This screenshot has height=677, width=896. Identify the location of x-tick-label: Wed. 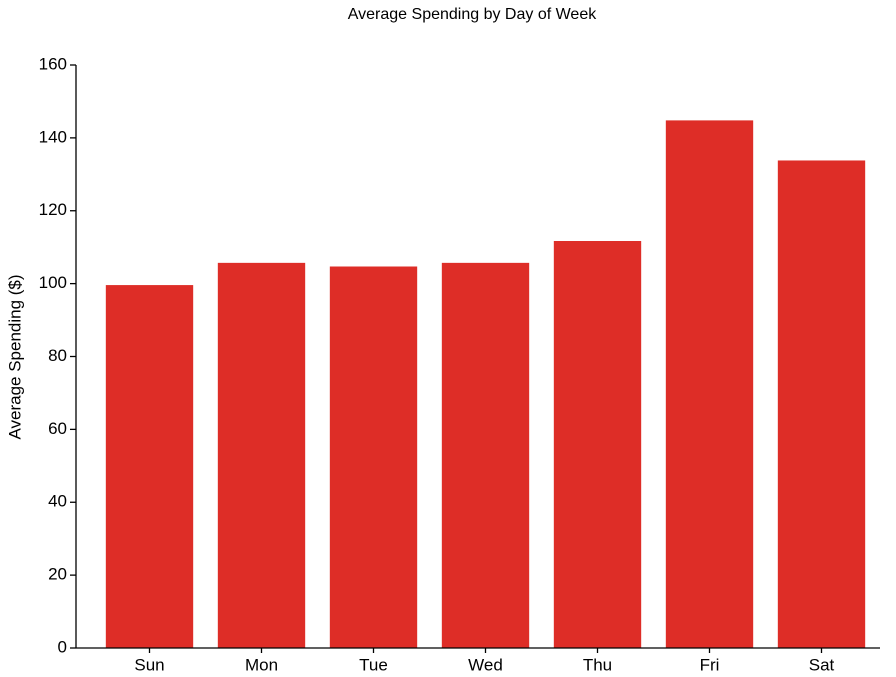
(485, 664).